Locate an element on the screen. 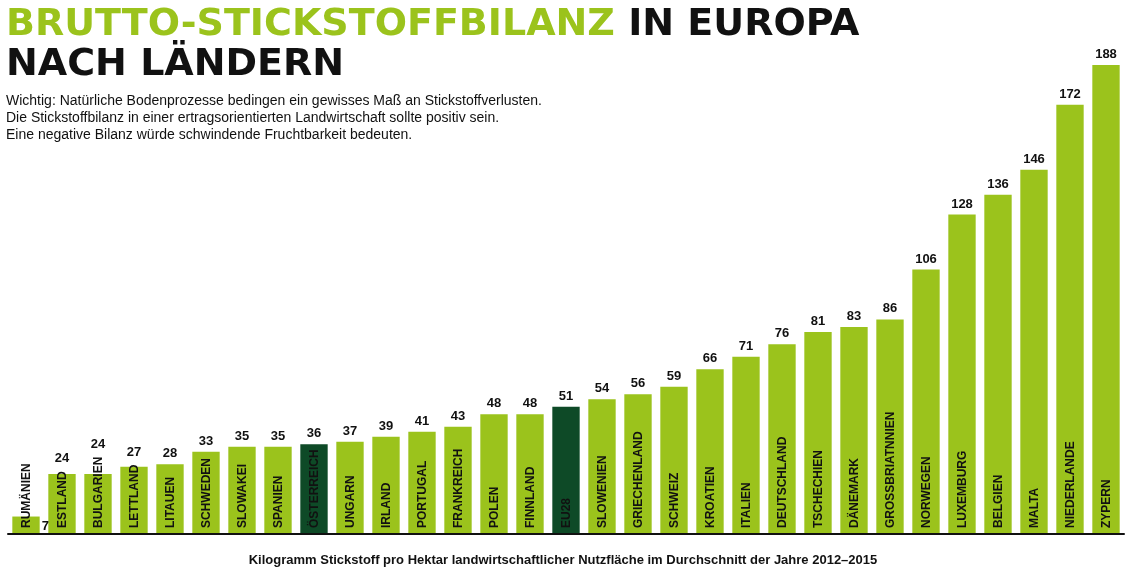 This screenshot has width=1126, height=572. x-tick-label: ESTLAND is located at coordinates (62, 499).